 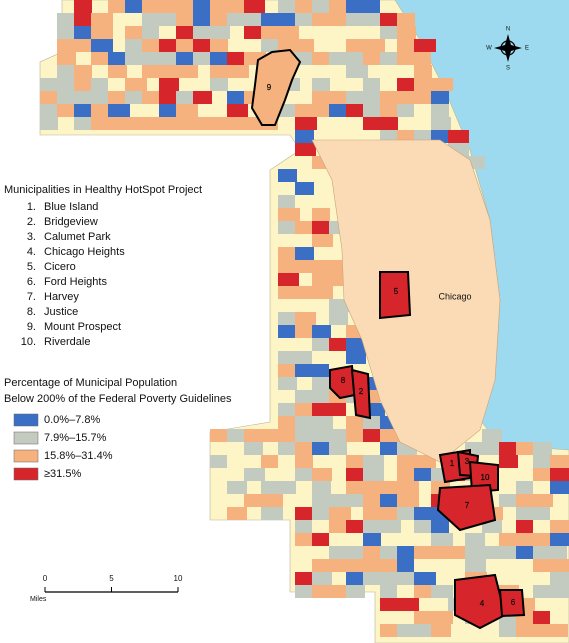 I want to click on municipality-number: 2, so click(x=361, y=391).